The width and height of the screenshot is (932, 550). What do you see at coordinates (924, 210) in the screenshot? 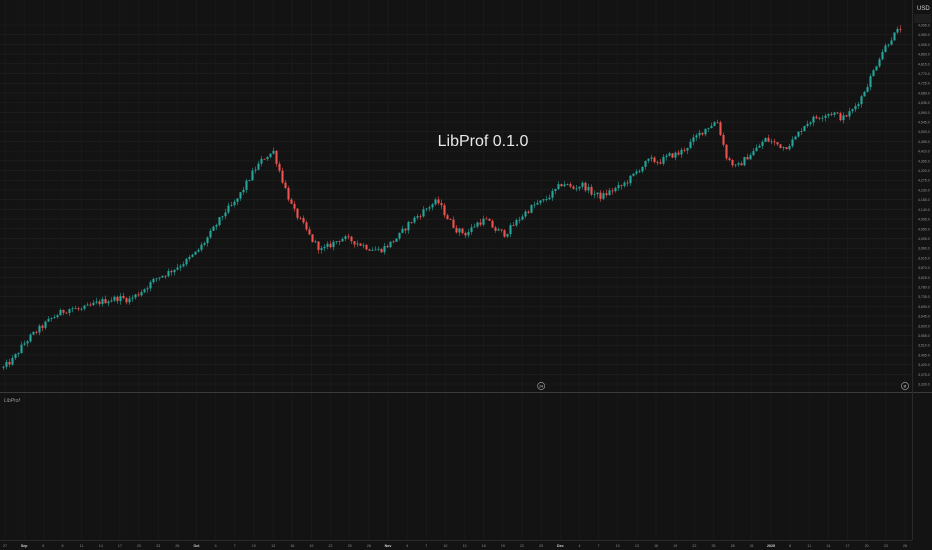
I see `price-tick-label: 4,140.0` at bounding box center [924, 210].